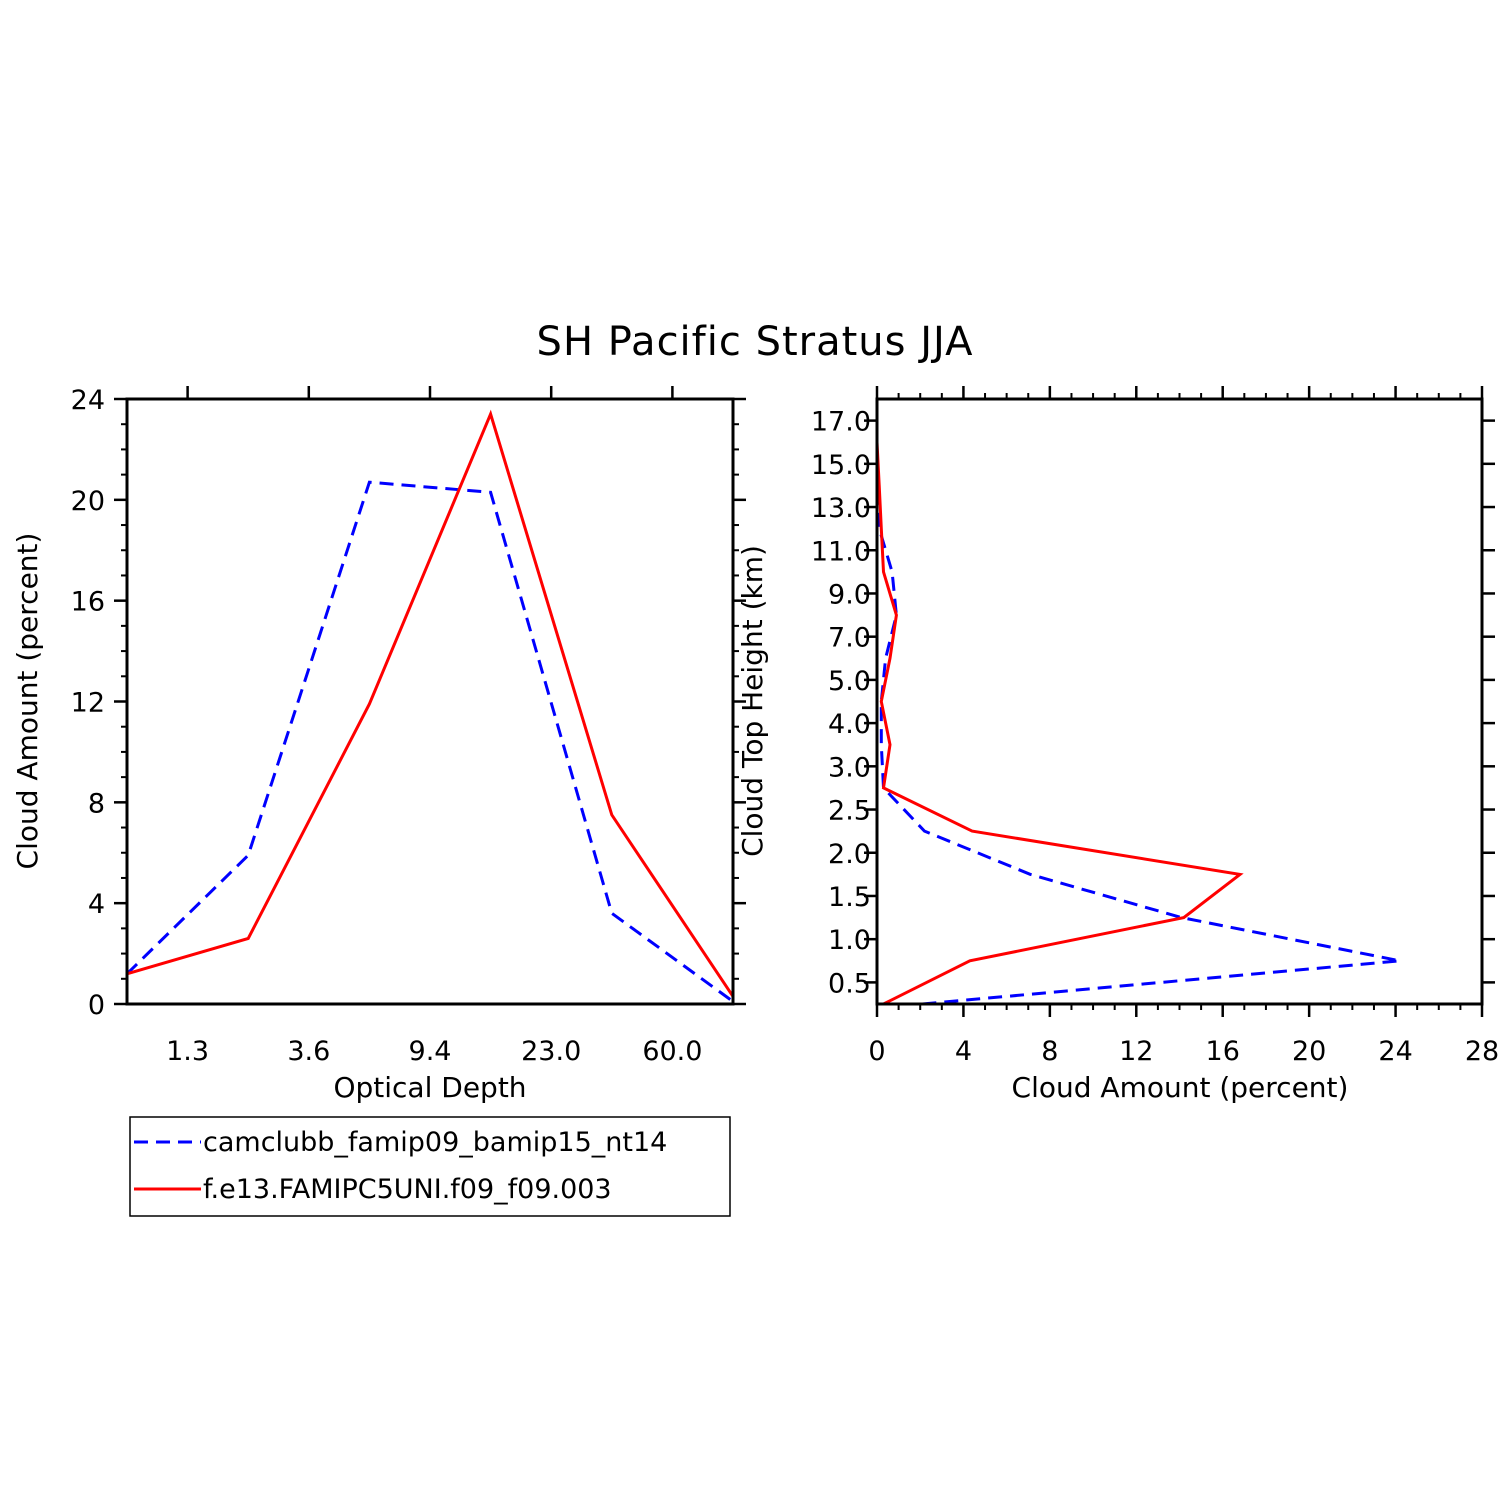  I want to click on figure-title: SH Pacific Stratus JJA, so click(755, 342).